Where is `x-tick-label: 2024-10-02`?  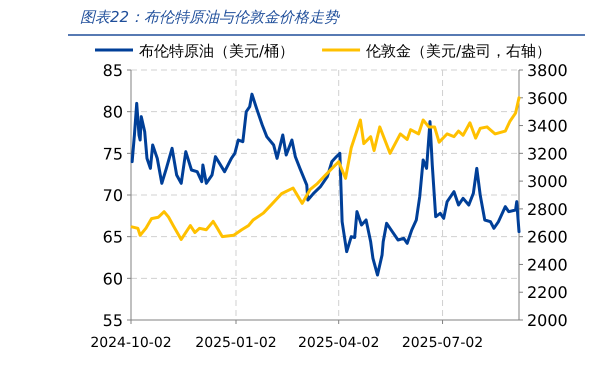 x-tick-label: 2024-10-02 is located at coordinates (131, 343).